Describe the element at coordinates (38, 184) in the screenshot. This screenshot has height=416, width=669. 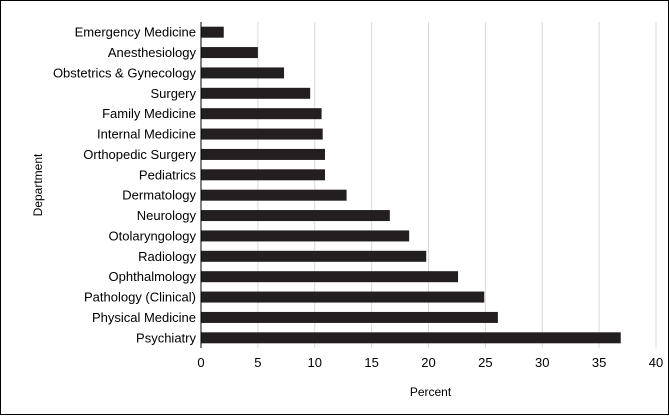
I see `y-axis-title: Department` at that location.